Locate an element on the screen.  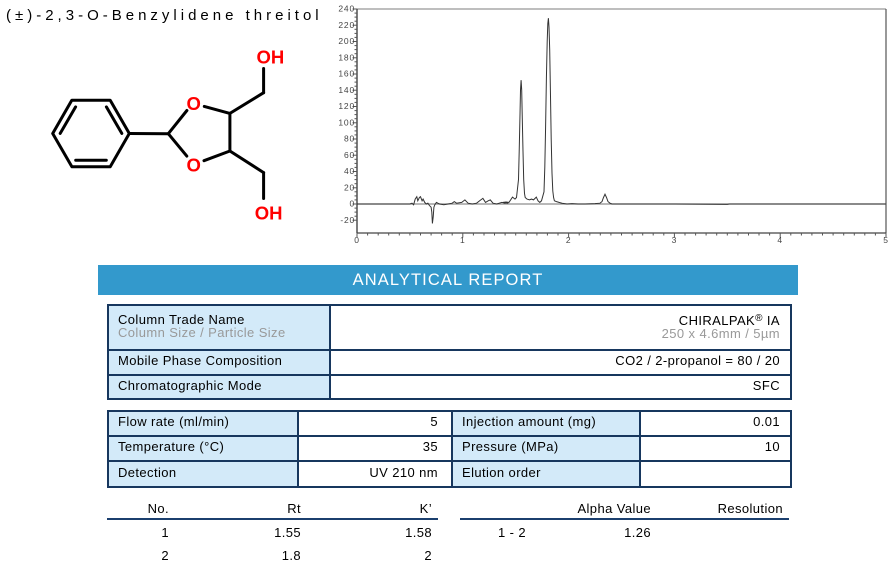
svg-text: 20 is located at coordinates (349, 187).